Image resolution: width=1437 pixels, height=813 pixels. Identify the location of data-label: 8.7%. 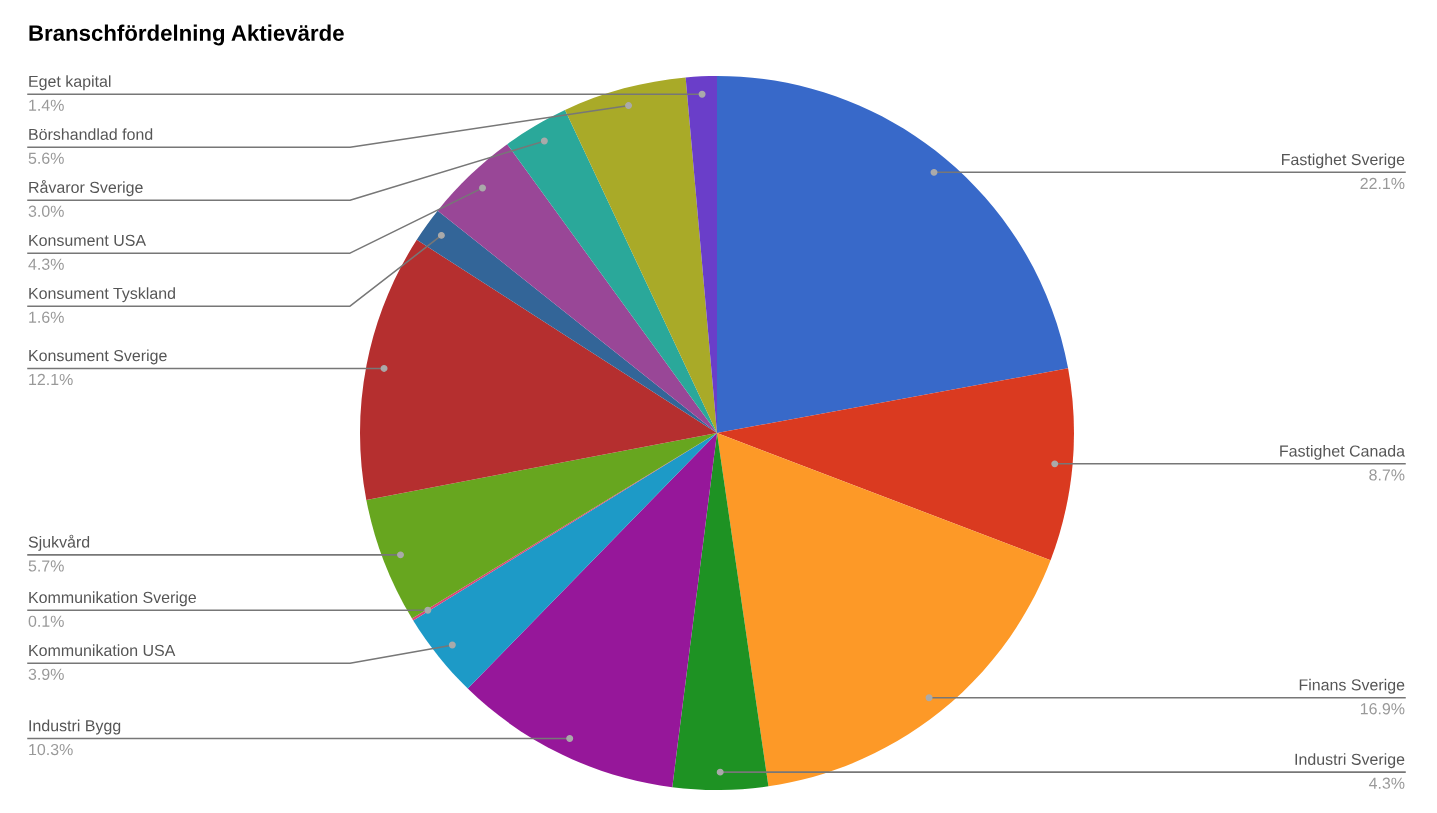
(1387, 475).